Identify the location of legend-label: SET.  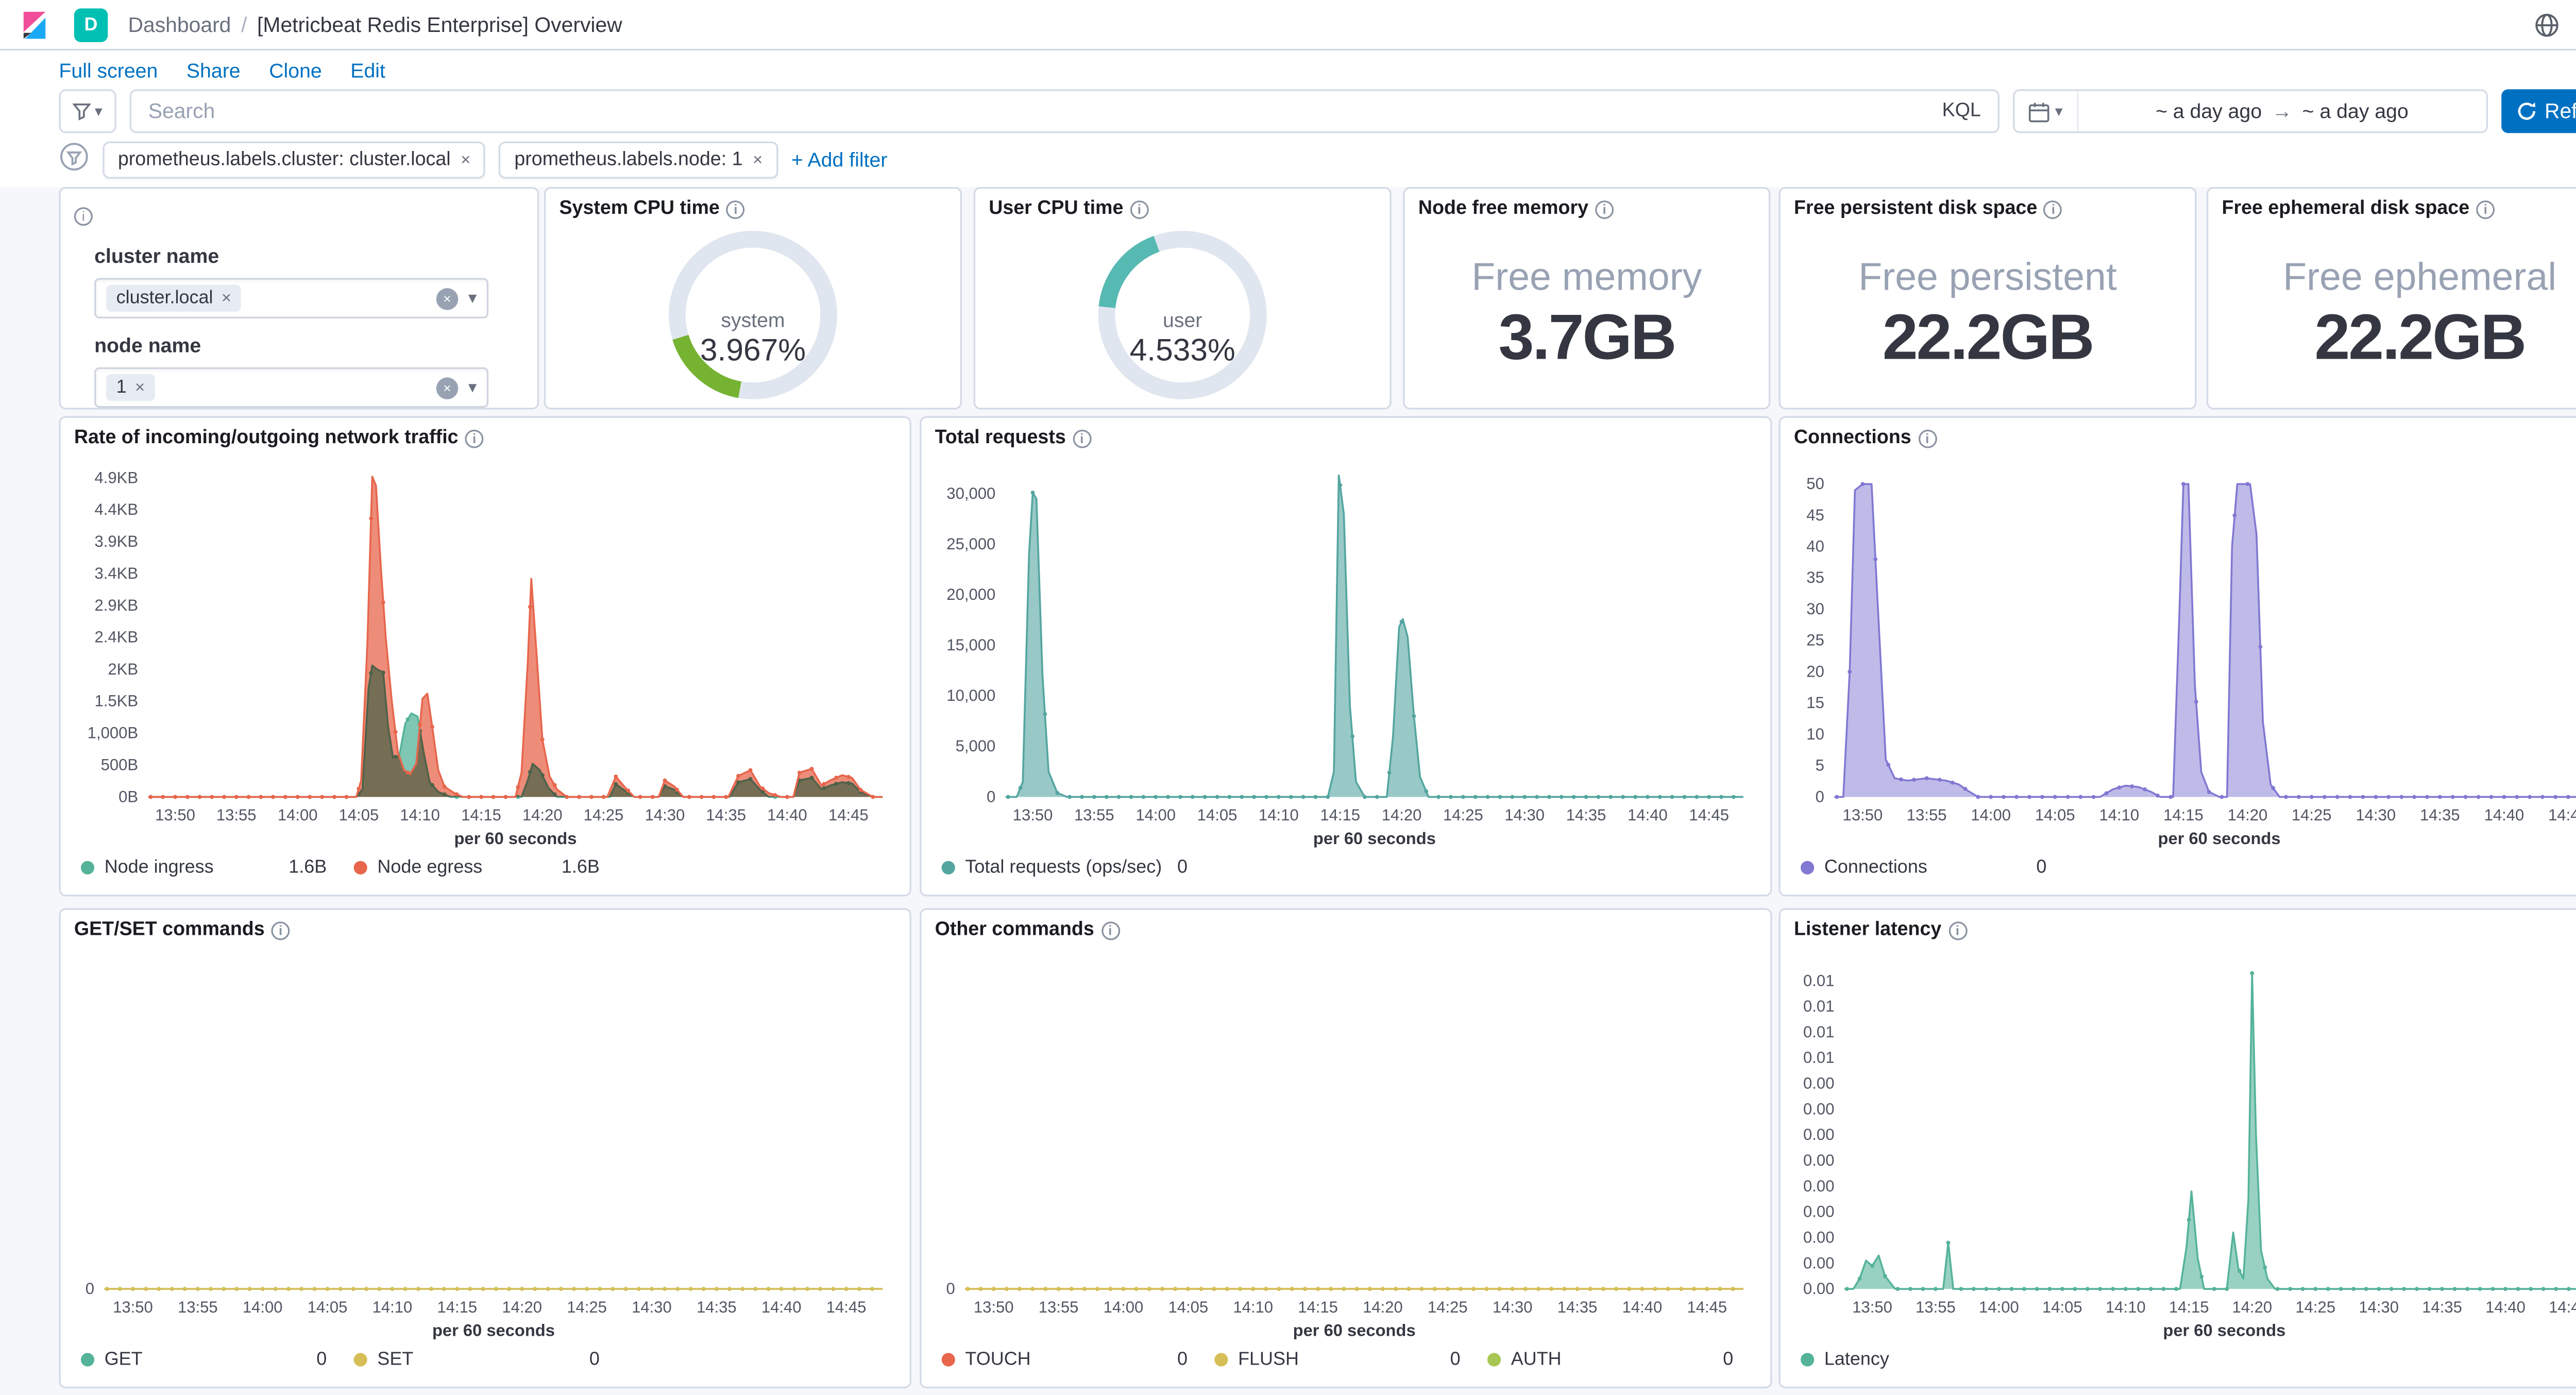
(395, 1360).